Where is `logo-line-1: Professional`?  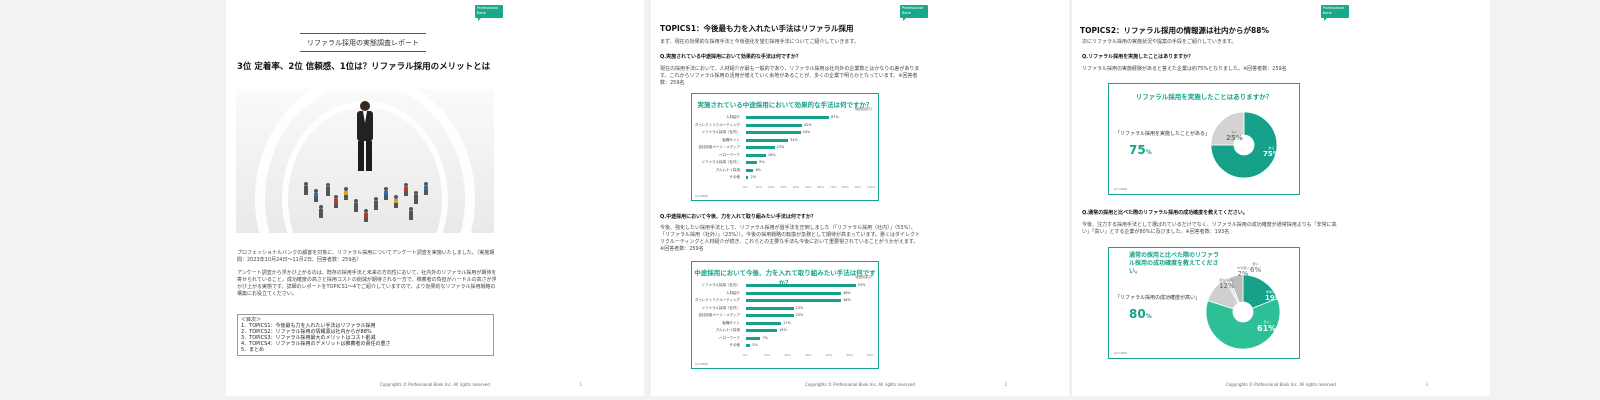 logo-line-1: Professional is located at coordinates (488, 8).